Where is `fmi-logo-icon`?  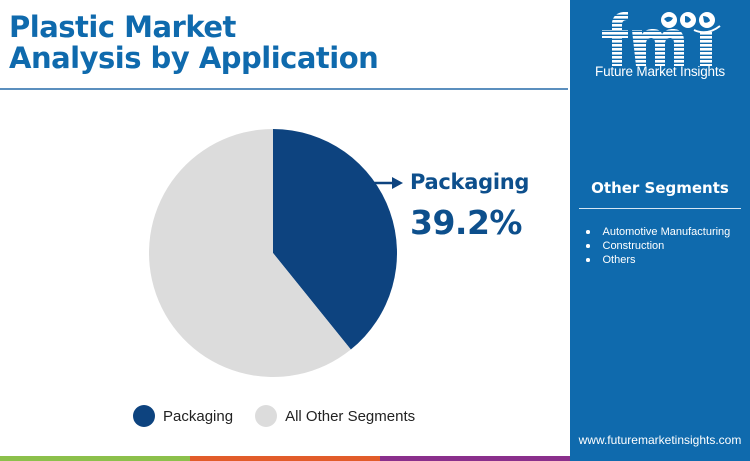
fmi-logo-icon is located at coordinates (661, 38).